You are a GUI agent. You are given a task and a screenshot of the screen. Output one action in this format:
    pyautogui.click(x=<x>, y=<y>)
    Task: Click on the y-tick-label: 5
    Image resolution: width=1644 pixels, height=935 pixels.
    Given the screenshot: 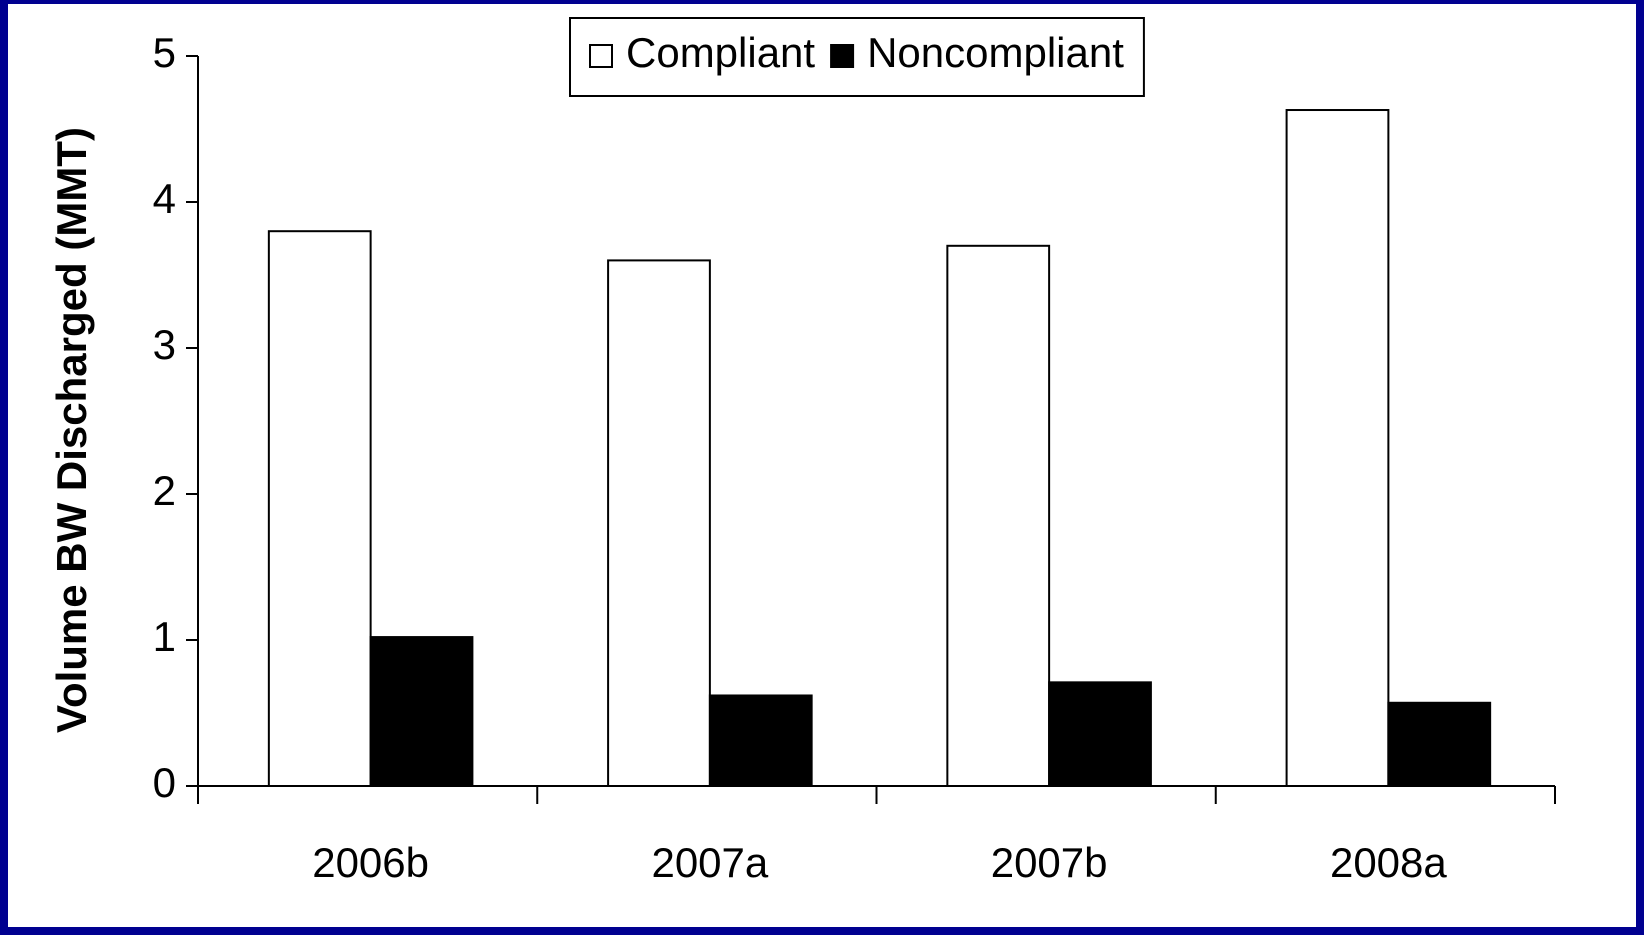 What is the action you would take?
    pyautogui.click(x=164, y=52)
    